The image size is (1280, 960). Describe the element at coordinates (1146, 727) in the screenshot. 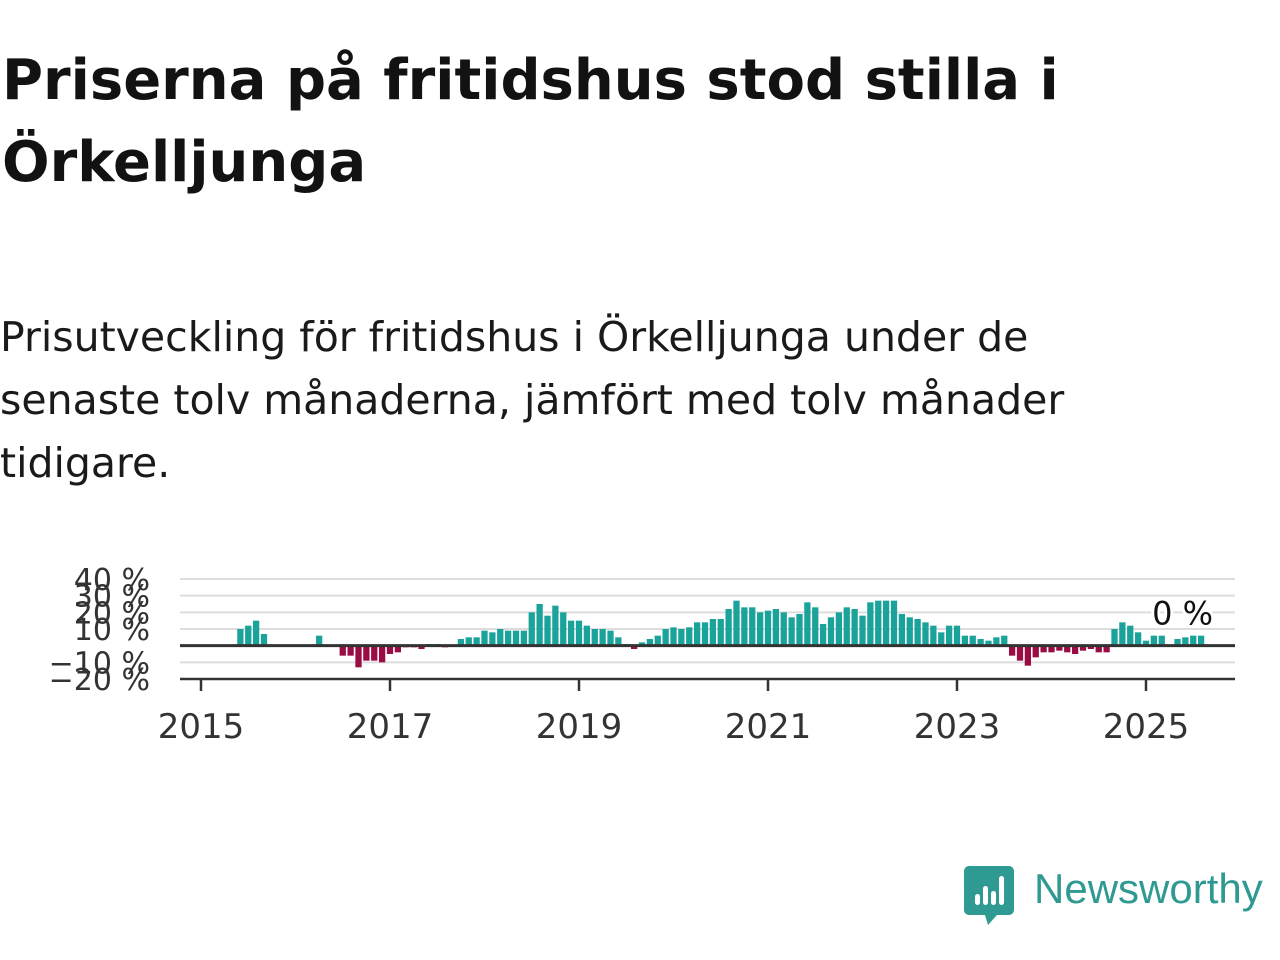

I see `x-tick-label: 2025` at that location.